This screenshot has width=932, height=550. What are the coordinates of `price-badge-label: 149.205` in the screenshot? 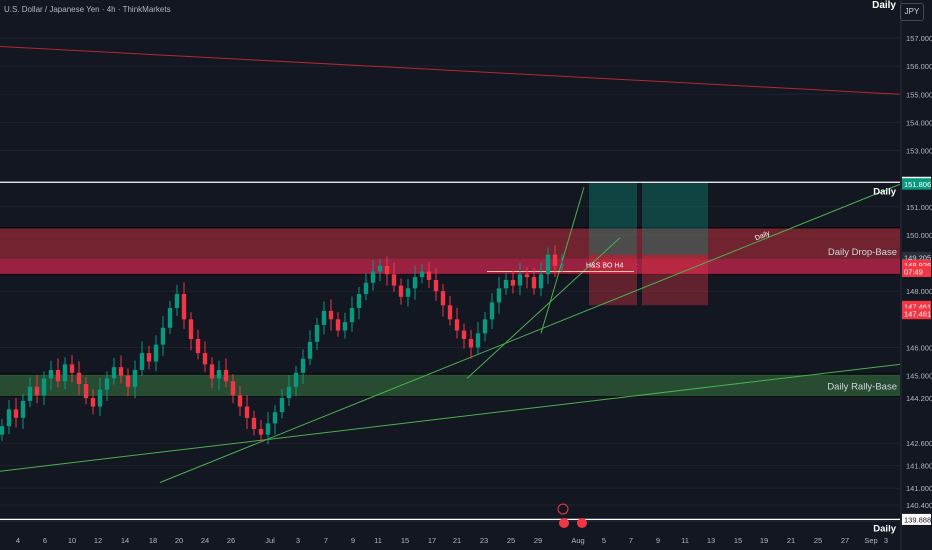 It's located at (917, 257).